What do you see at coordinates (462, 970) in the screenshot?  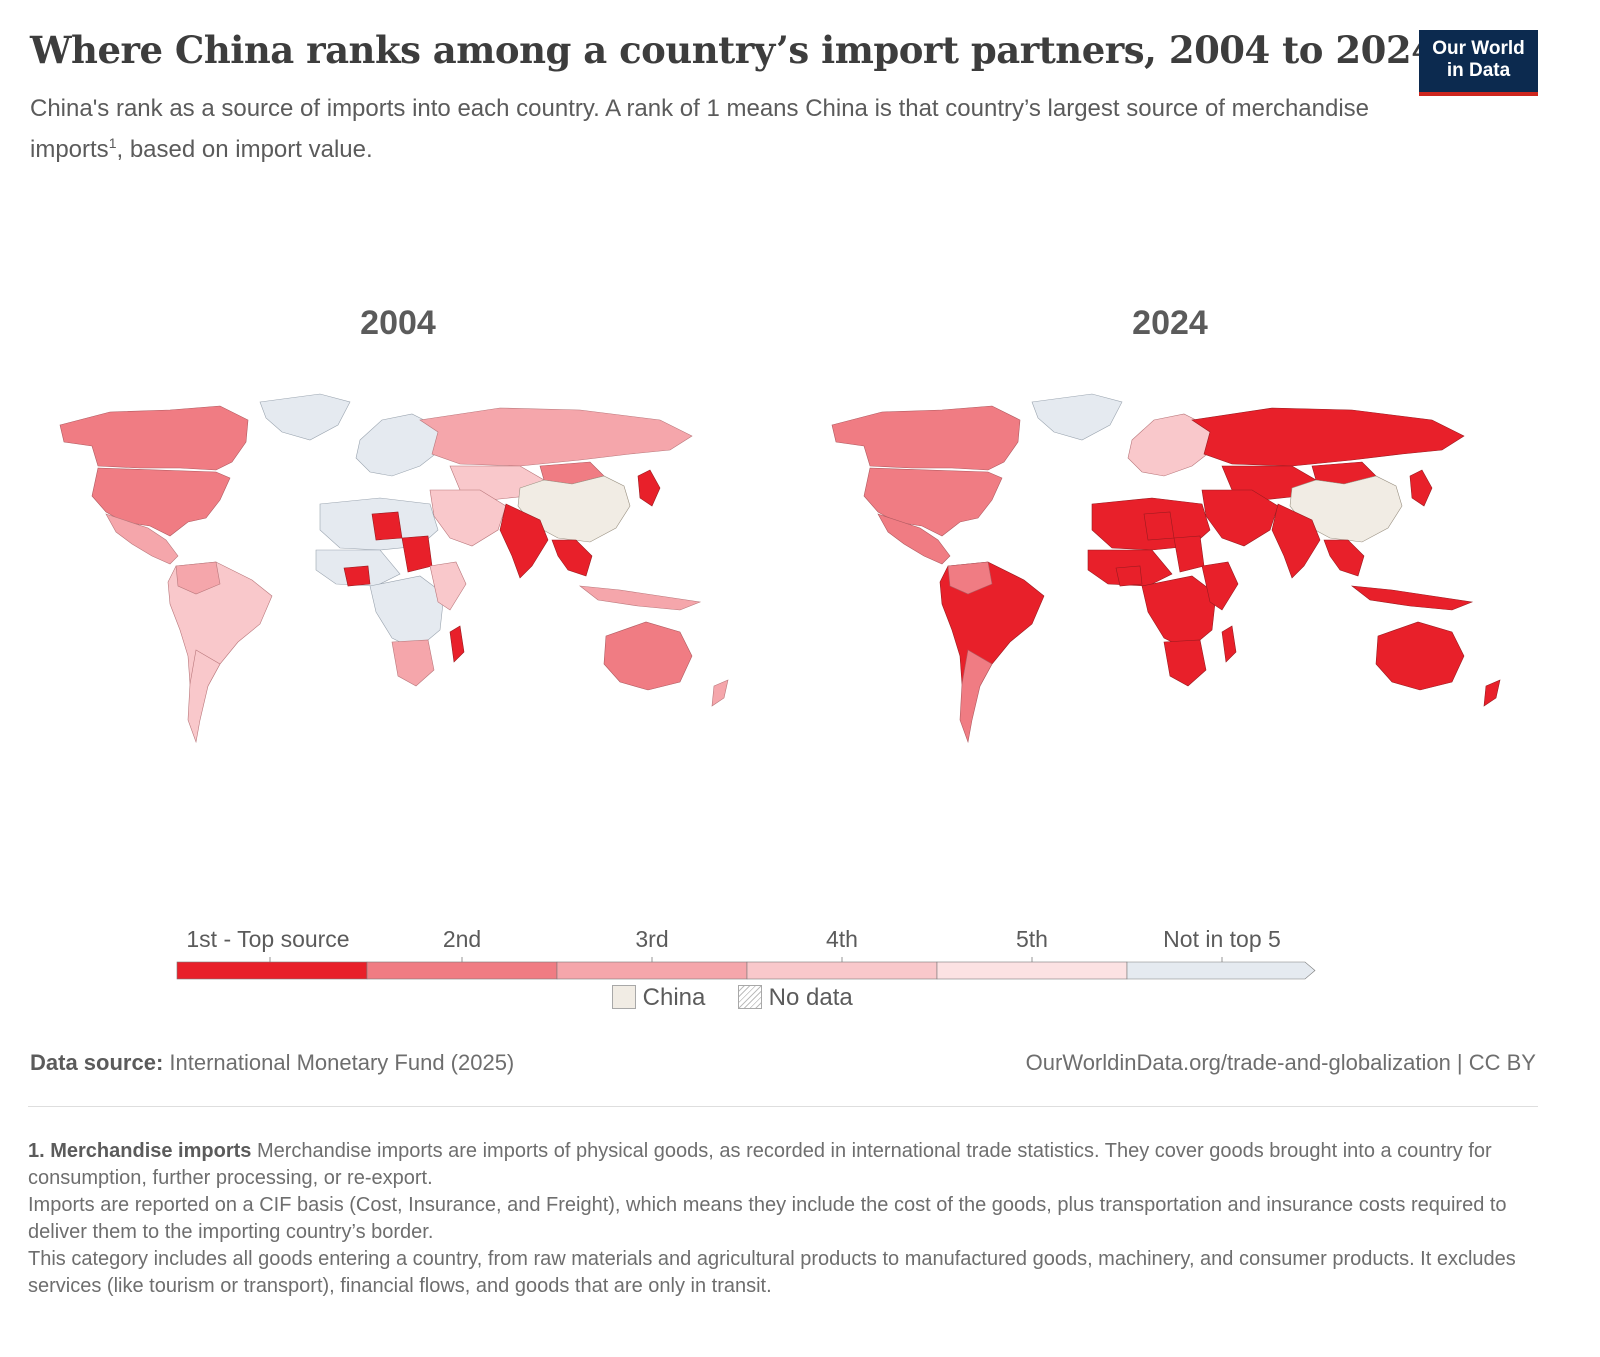 I see `legend-swatch-2nd` at bounding box center [462, 970].